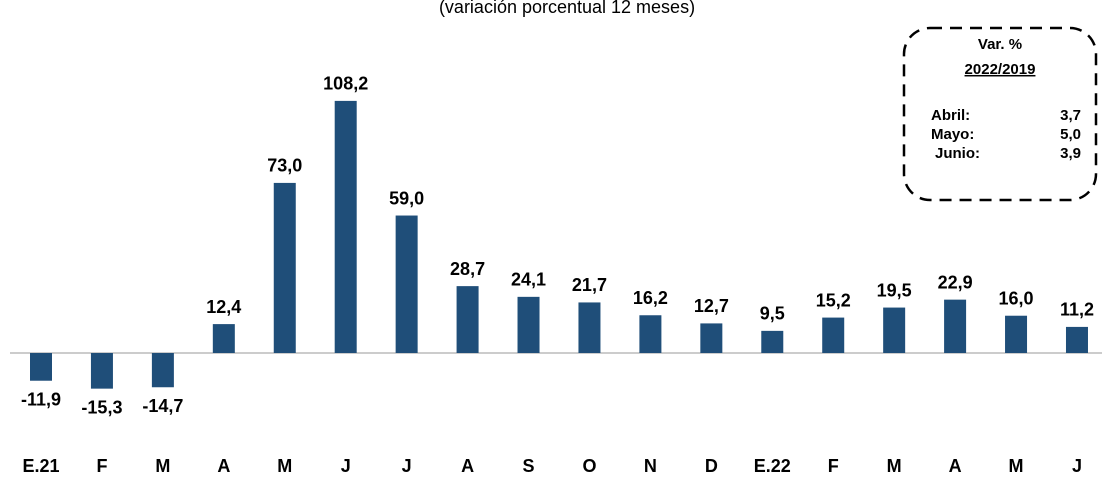  Describe the element at coordinates (223, 307) in the screenshot. I see `data-label: 12,4` at that location.